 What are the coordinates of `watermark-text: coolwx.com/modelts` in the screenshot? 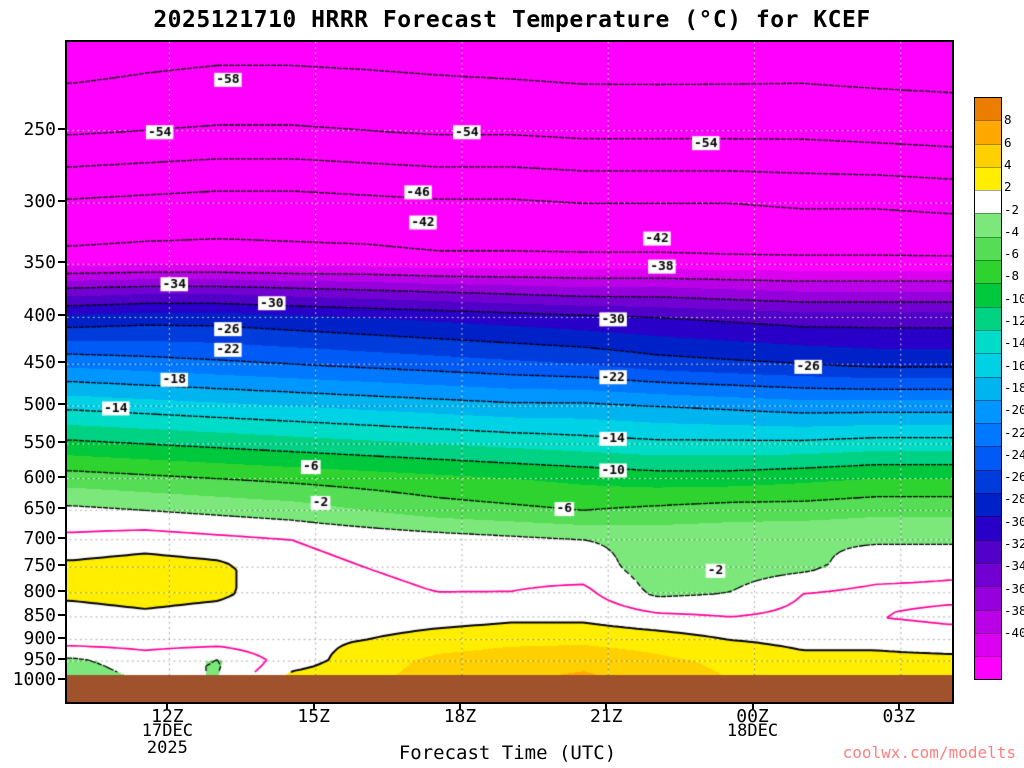 It's located at (929, 752).